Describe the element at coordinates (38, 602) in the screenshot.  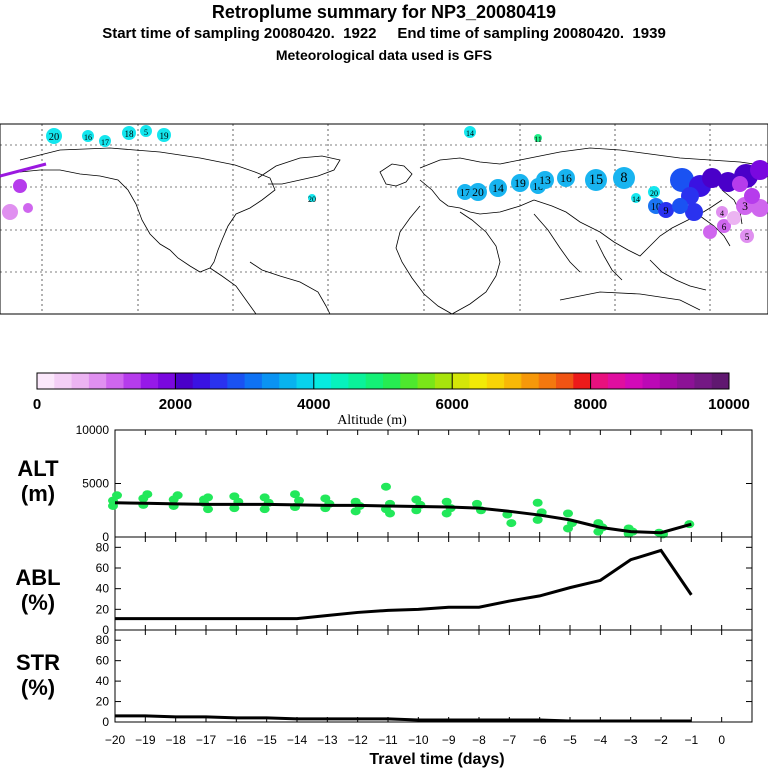
I see `abl-unit: (%)` at that location.